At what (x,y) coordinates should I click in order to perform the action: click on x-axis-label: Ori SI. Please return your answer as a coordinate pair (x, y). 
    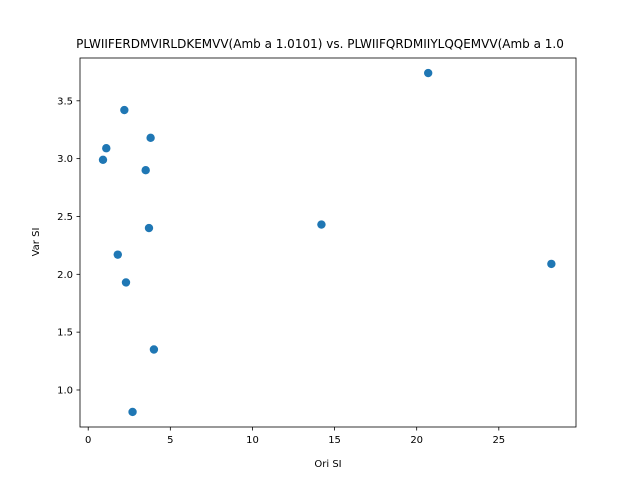
    Looking at the image, I should click on (327, 464).